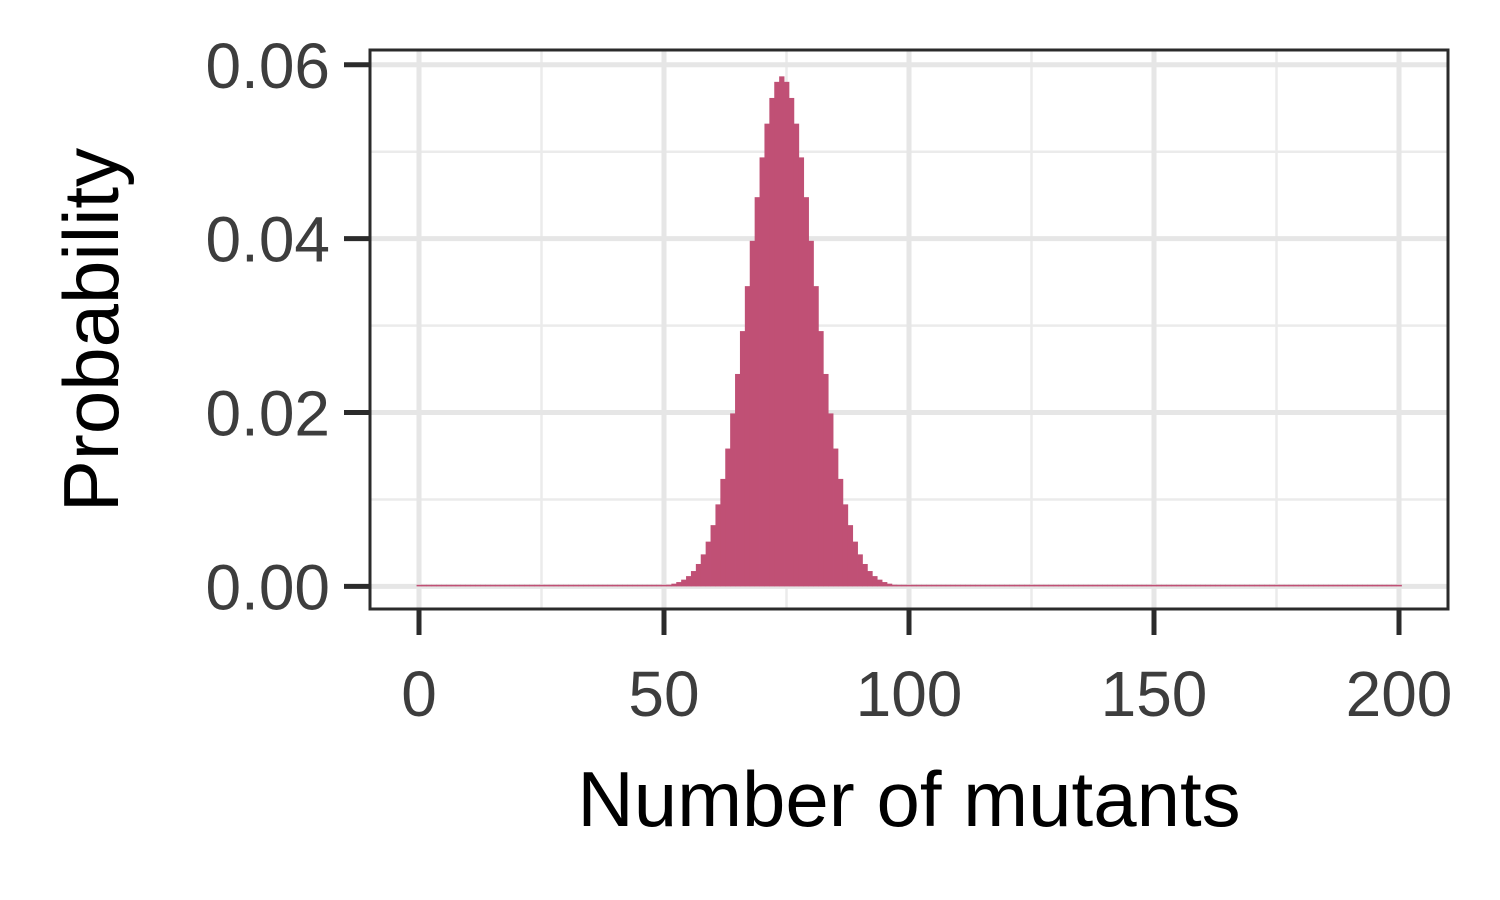 The width and height of the screenshot is (1500, 900). Describe the element at coordinates (91, 330) in the screenshot. I see `y-axis-title: Probability` at that location.